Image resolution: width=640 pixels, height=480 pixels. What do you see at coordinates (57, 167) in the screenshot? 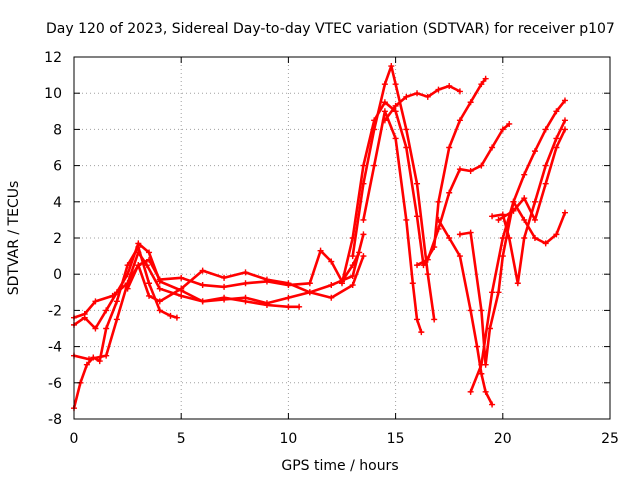
I see `y-tick-label: 6` at bounding box center [57, 167].